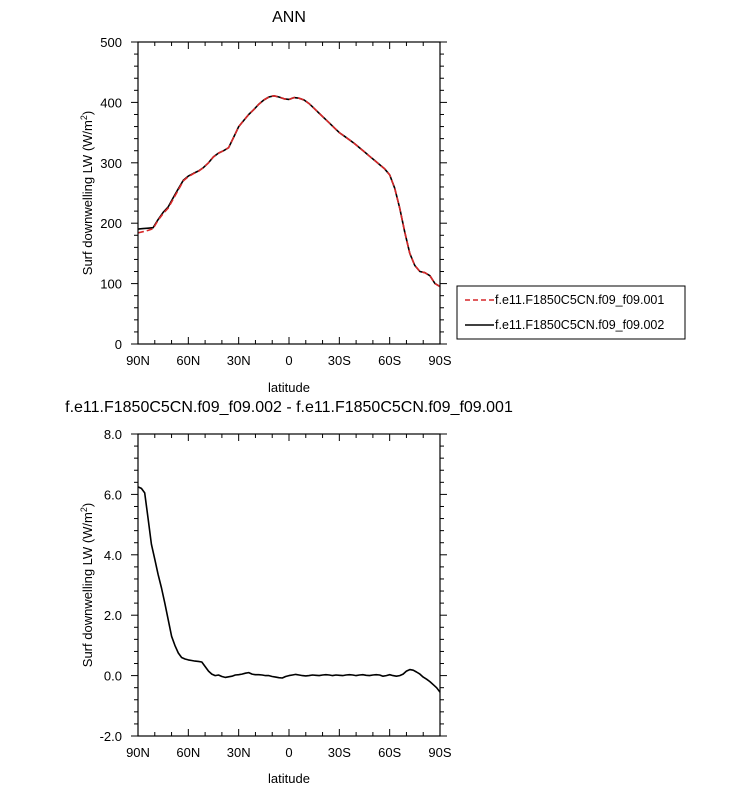 The height and width of the screenshot is (790, 733). What do you see at coordinates (113, 615) in the screenshot?
I see `panel-2-ytick-label-2: 2.0` at bounding box center [113, 615].